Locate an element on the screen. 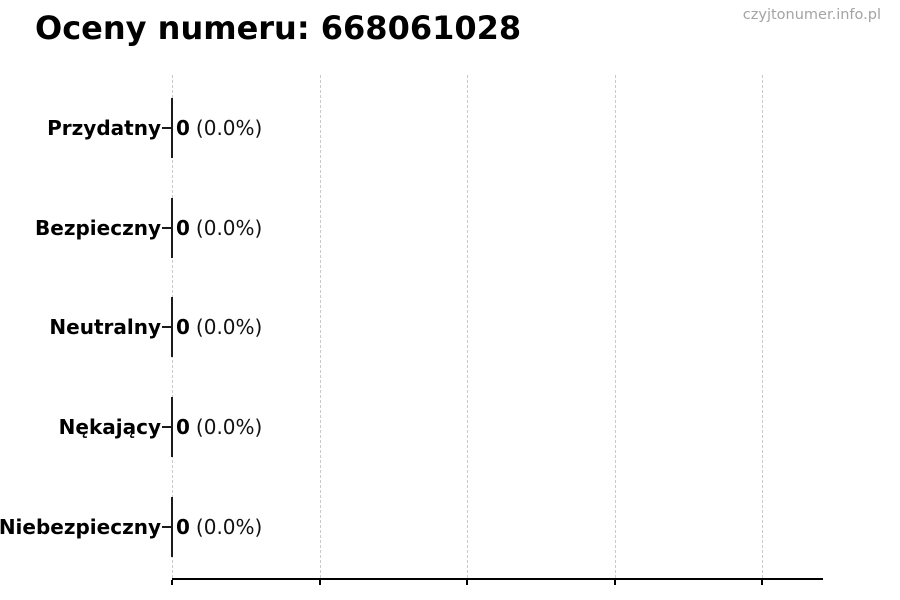  bar-row: Nękający 0 (0.0%) is located at coordinates (450, 427).